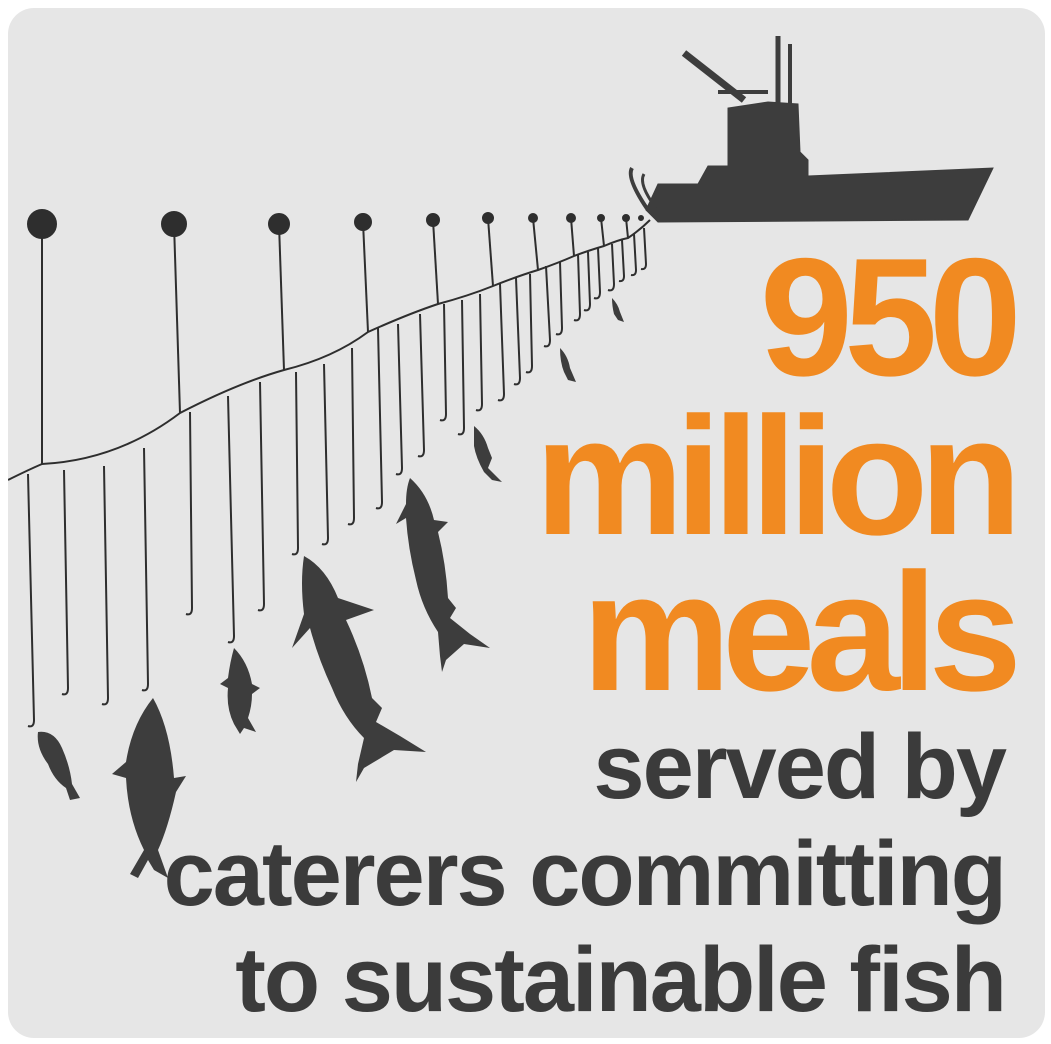 The image size is (1051, 1044). What do you see at coordinates (335, 336) in the screenshot?
I see `float-buoys` at bounding box center [335, 336].